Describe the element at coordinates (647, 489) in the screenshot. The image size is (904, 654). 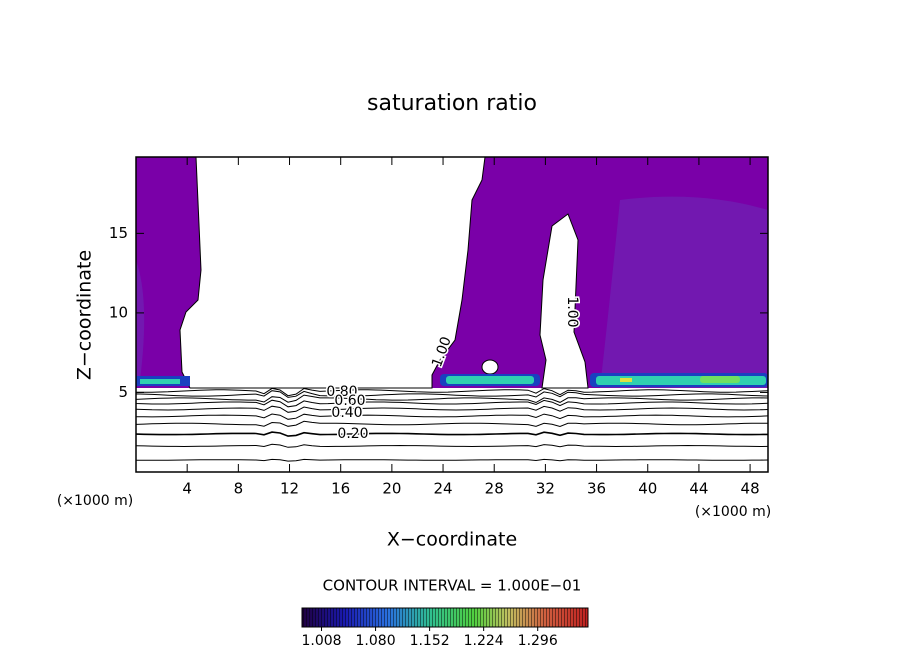
I see `x-tick-label: 40` at that location.